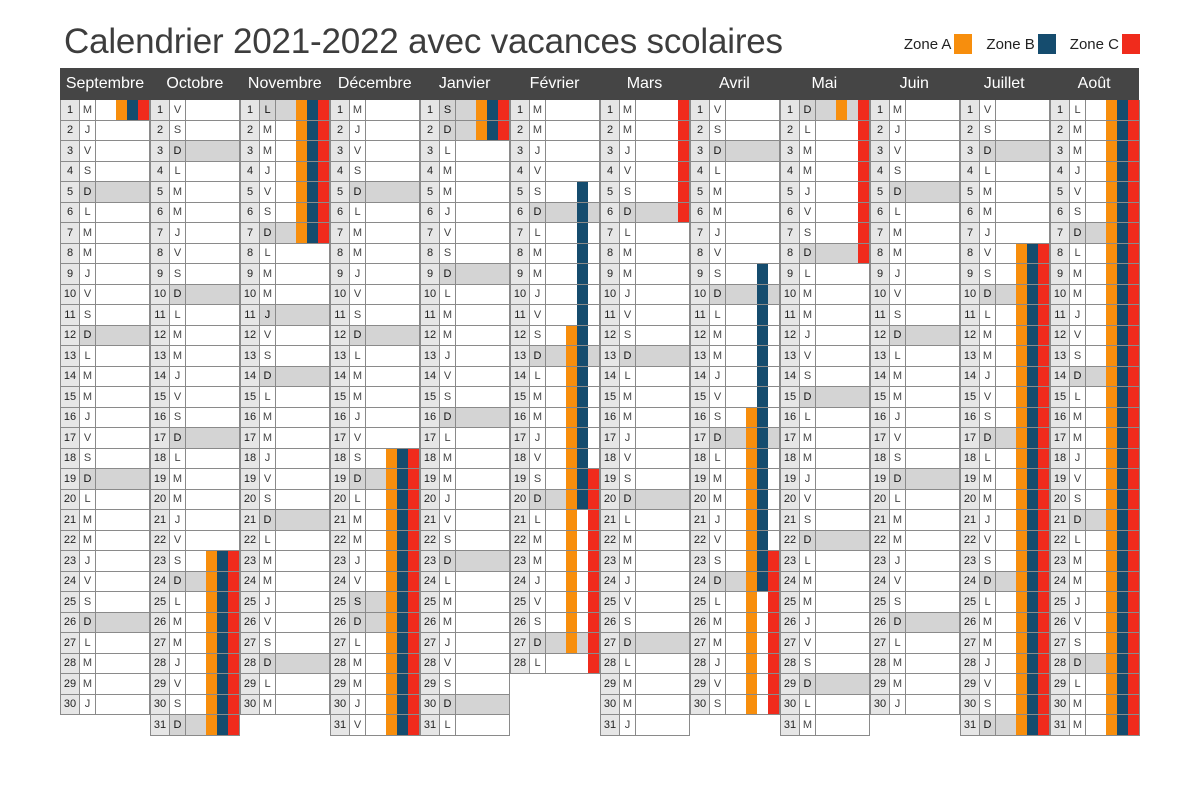  What do you see at coordinates (285, 561) in the screenshot?
I see `day-row: 23 M` at bounding box center [285, 561].